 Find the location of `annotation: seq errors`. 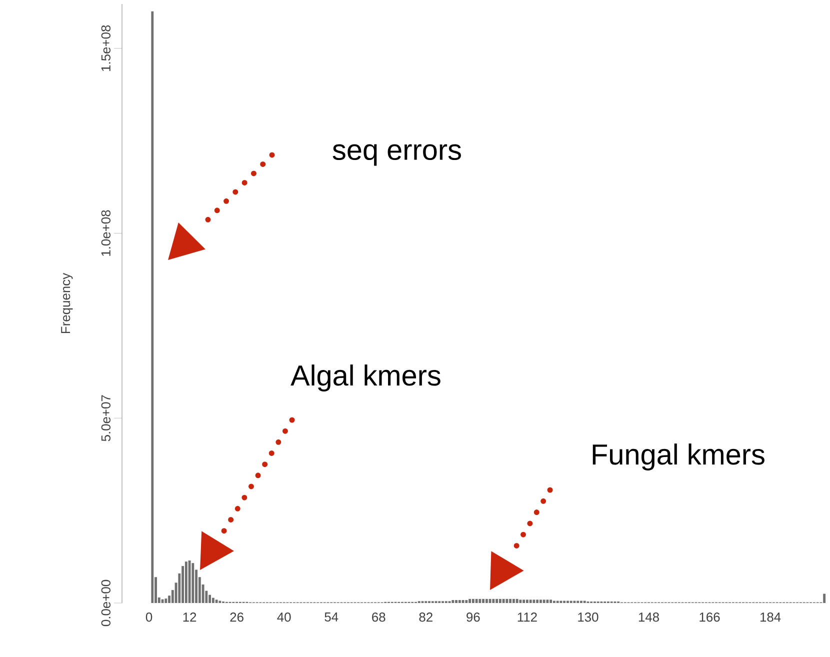

annotation: seq errors is located at coordinates (396, 155).